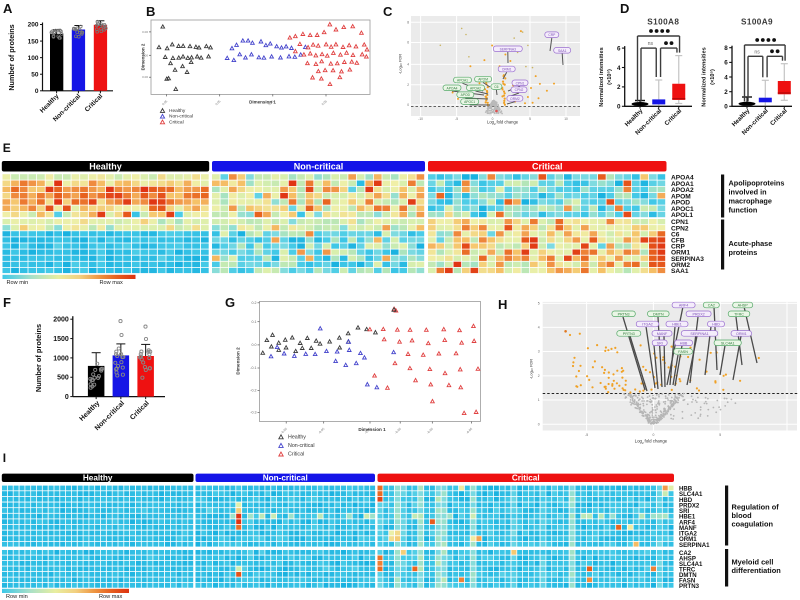 This screenshot has height=600, width=800. Describe the element at coordinates (726, 63) in the screenshot. I see `svg-text: 6` at that location.